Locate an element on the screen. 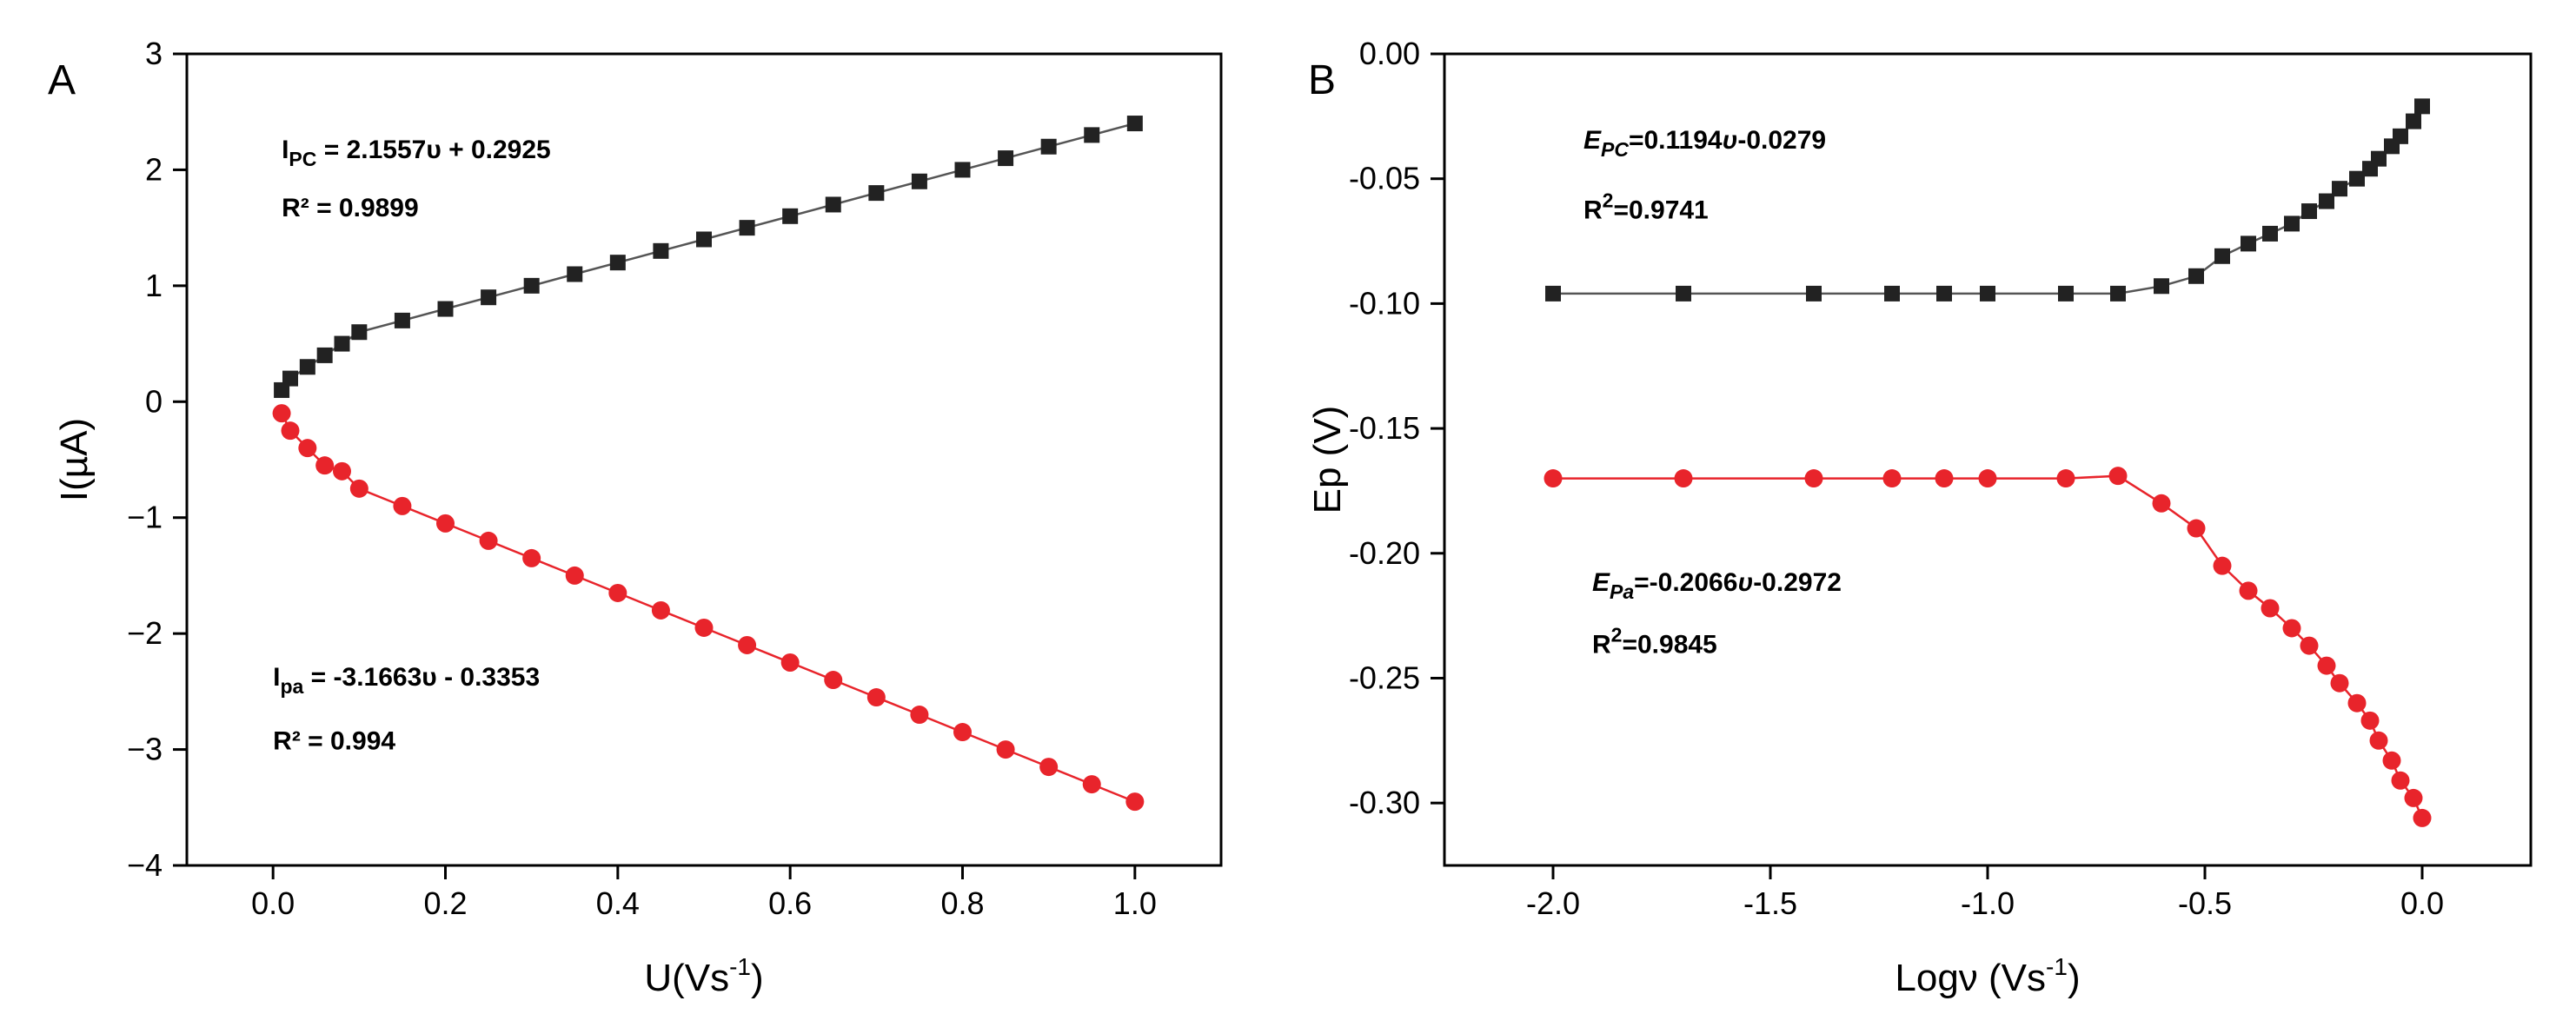 Image resolution: width=2576 pixels, height=1034 pixels. ipc-r2: R² = 0.9899 is located at coordinates (350, 208).